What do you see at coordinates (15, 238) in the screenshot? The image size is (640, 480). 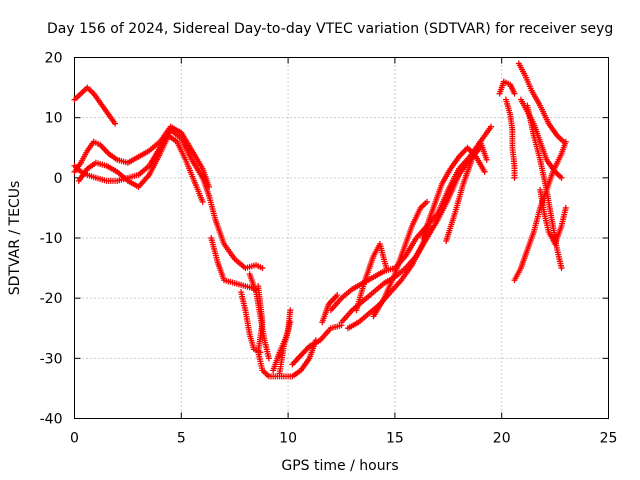 I see `y-axis-label: SDTVAR / TECUs` at bounding box center [15, 238].